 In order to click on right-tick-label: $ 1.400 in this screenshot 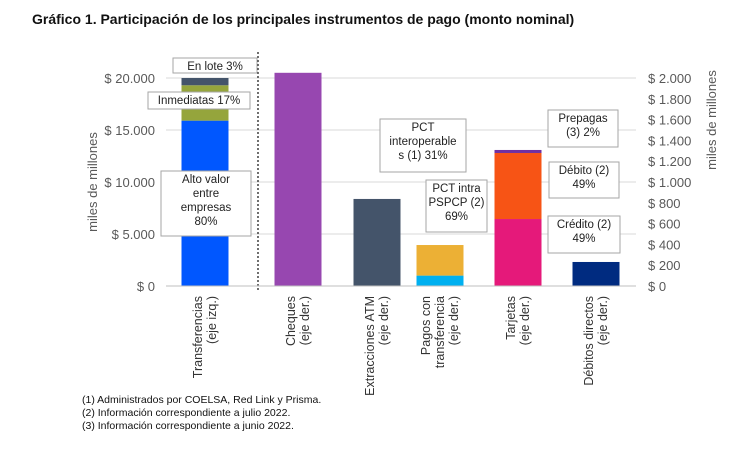, I will do `click(669, 140)`.